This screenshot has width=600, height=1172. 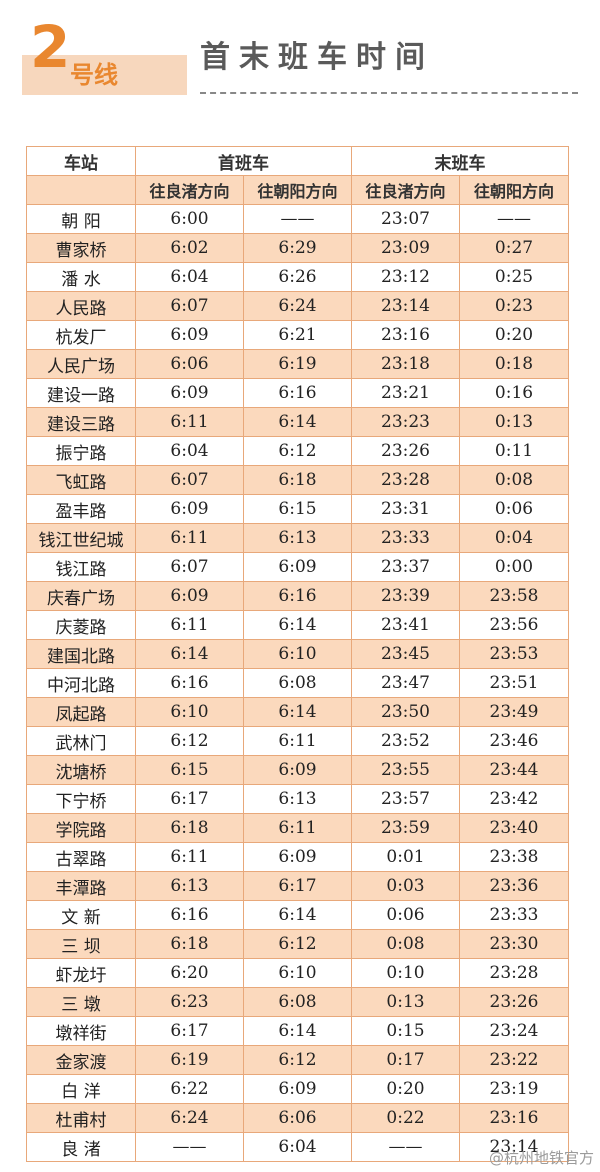 What do you see at coordinates (514, 1002) in the screenshot?
I see `last-train-chaoyang-time: 23:26` at bounding box center [514, 1002].